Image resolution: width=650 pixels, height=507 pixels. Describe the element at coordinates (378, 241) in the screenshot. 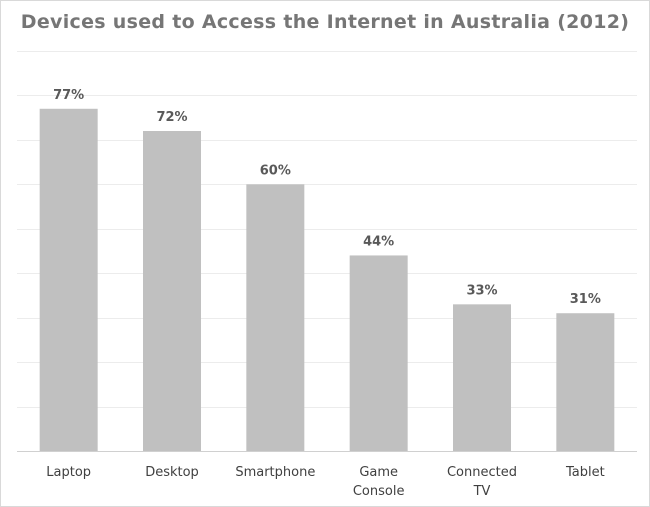

I see `data-label: 44%` at that location.